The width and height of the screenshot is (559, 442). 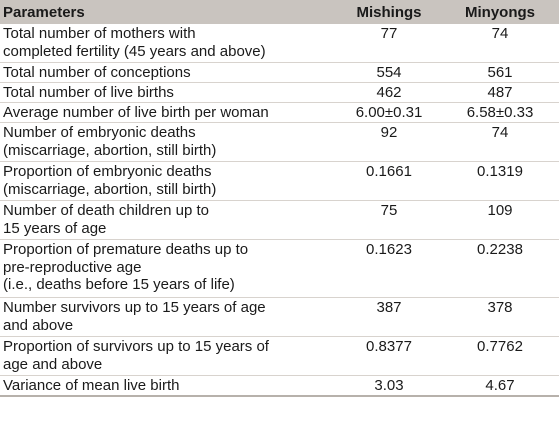 What do you see at coordinates (134, 51) in the screenshot?
I see `cell-parameter-line: completed fertility (45 years and above)` at bounding box center [134, 51].